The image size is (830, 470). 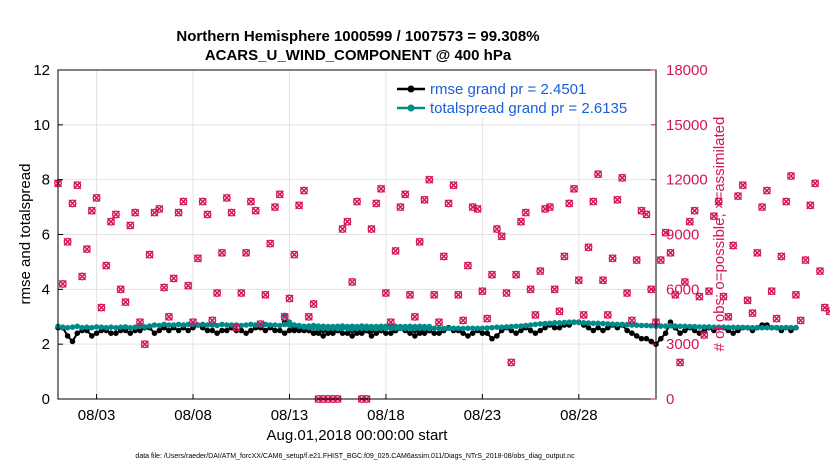 I want to click on x-tick-label: 08/03, so click(x=97, y=415).